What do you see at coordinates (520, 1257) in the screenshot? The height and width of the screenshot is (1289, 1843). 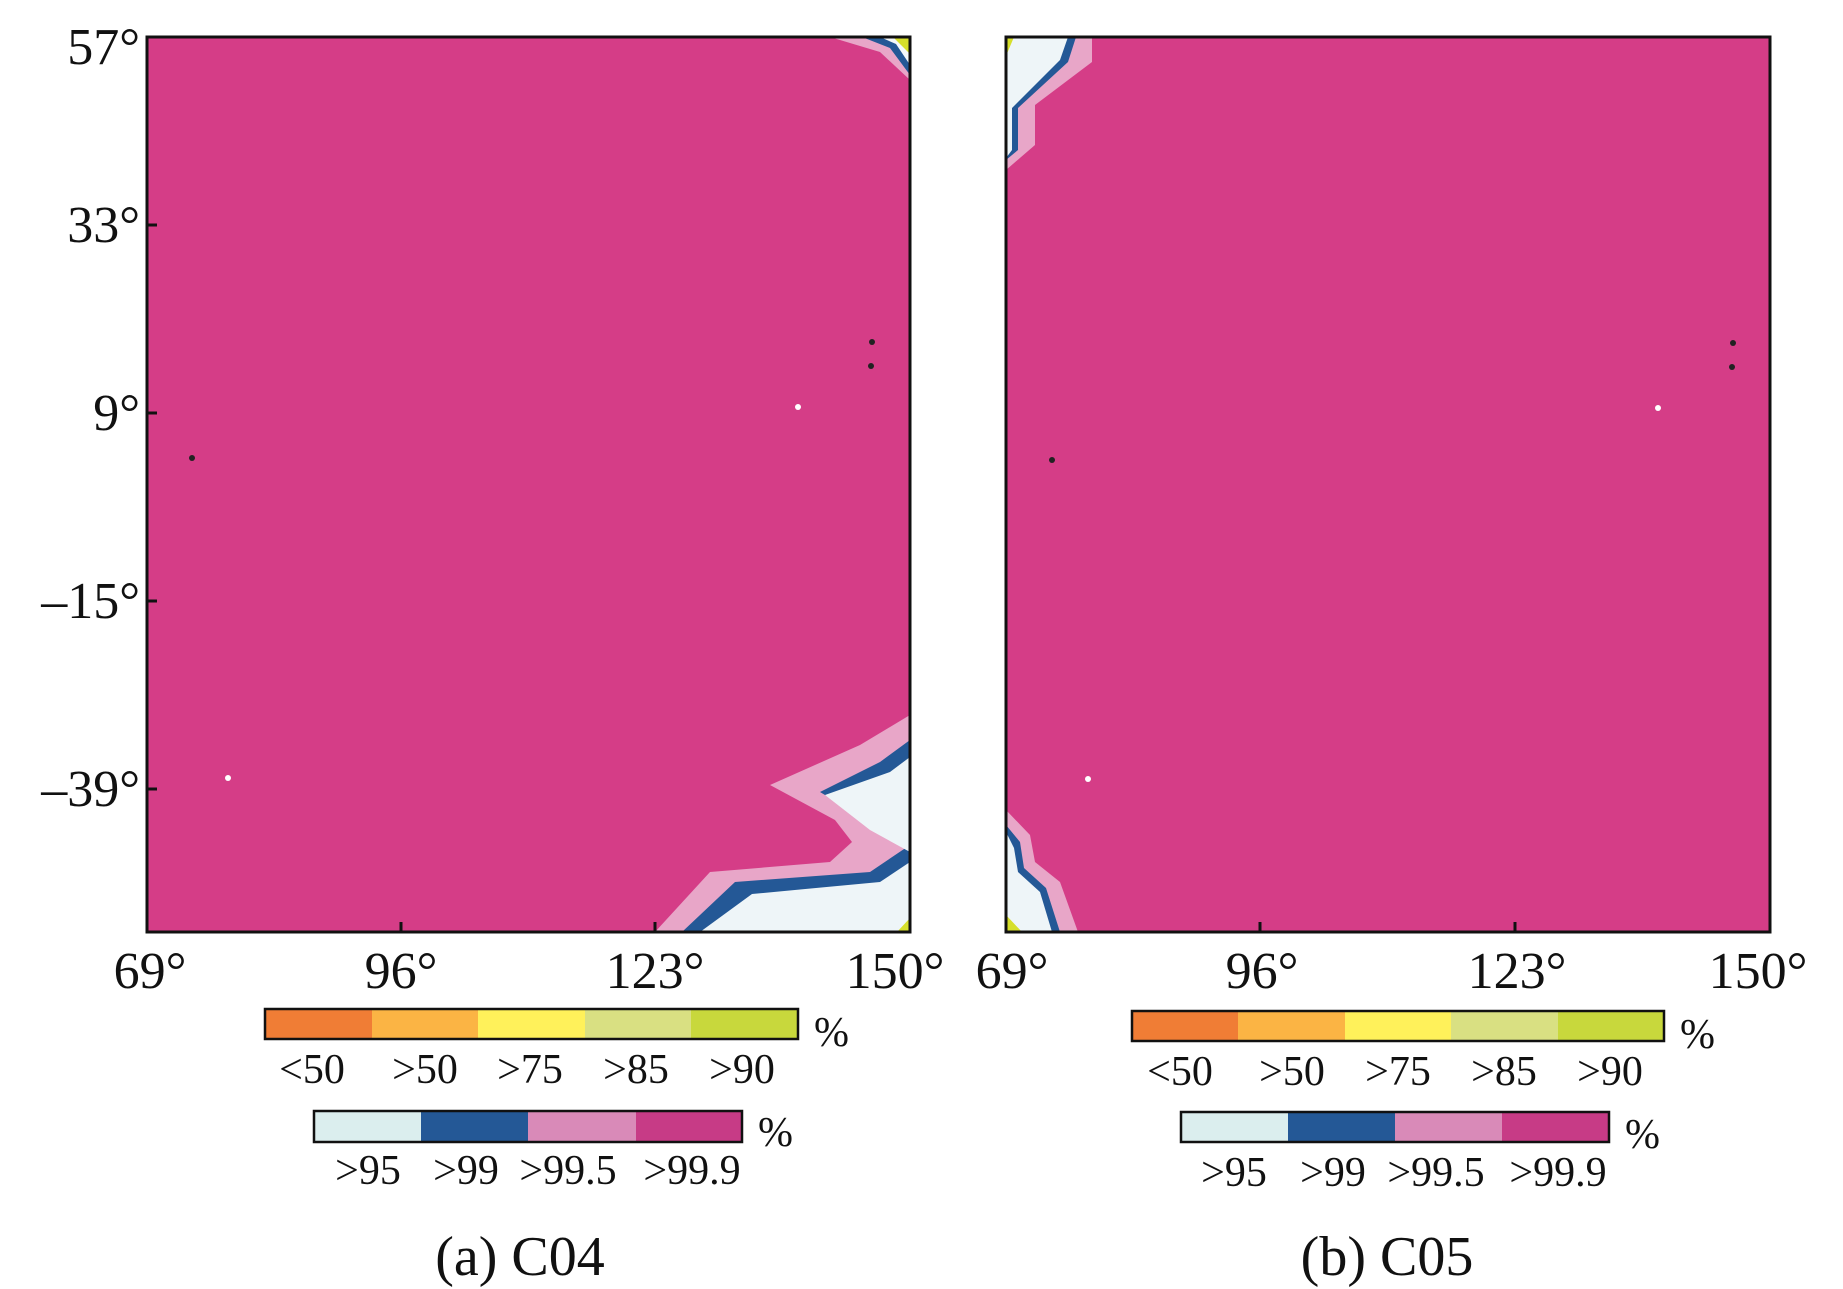 I see `panel-caption: (a) C04` at bounding box center [520, 1257].